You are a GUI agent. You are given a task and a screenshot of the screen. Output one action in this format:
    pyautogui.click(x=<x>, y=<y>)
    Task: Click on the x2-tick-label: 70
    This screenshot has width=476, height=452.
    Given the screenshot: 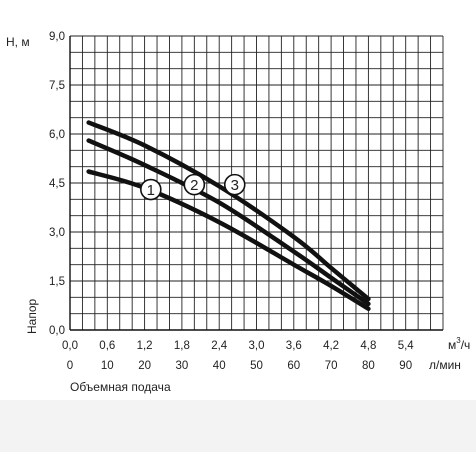 What is the action you would take?
    pyautogui.click(x=331, y=366)
    